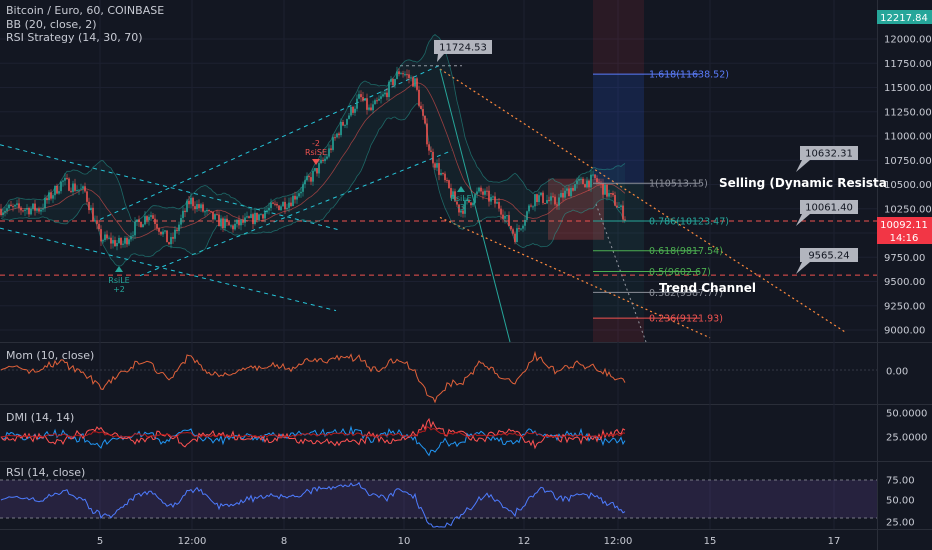 The width and height of the screenshot is (932, 550). I want to click on fib-zone, so click(596, 171).